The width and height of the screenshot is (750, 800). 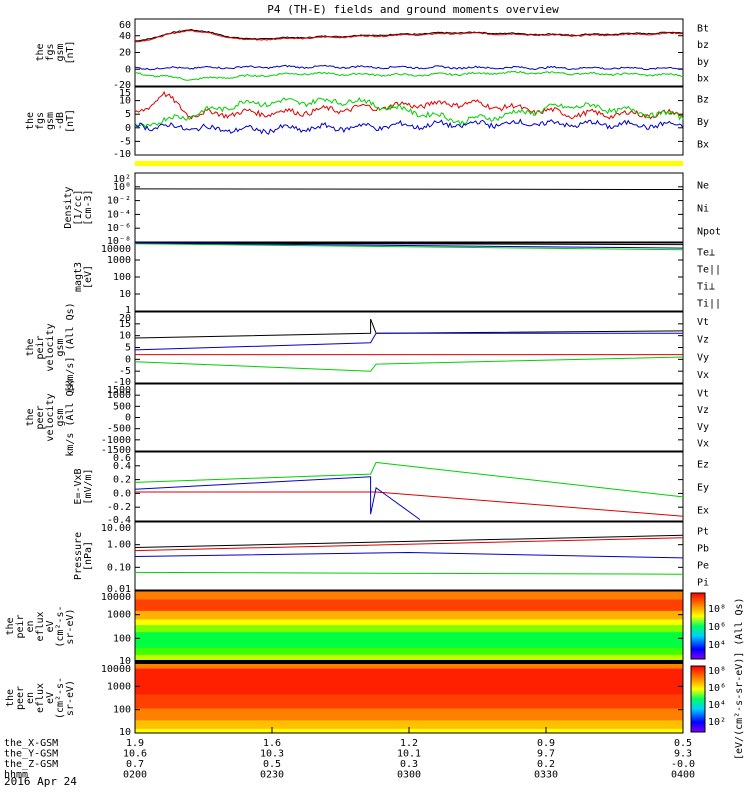 What do you see at coordinates (703, 549) in the screenshot?
I see `legend-entry: Pb` at bounding box center [703, 549].